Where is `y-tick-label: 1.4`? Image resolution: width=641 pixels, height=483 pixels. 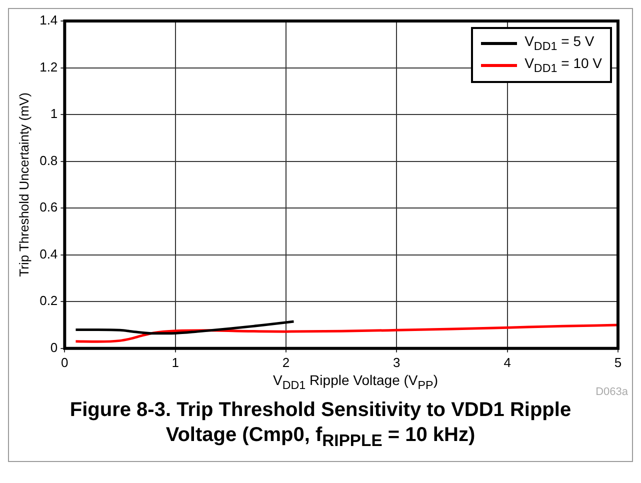 y-tick-label: 1.4 is located at coordinates (49, 20).